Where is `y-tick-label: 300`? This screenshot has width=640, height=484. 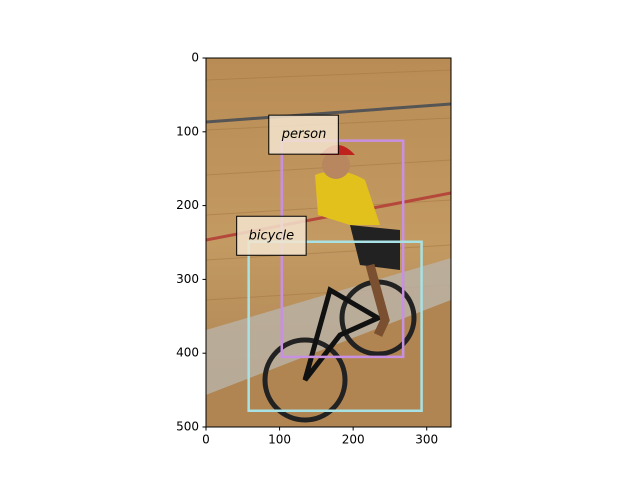 y-tick-label: 300 is located at coordinates (187, 279).